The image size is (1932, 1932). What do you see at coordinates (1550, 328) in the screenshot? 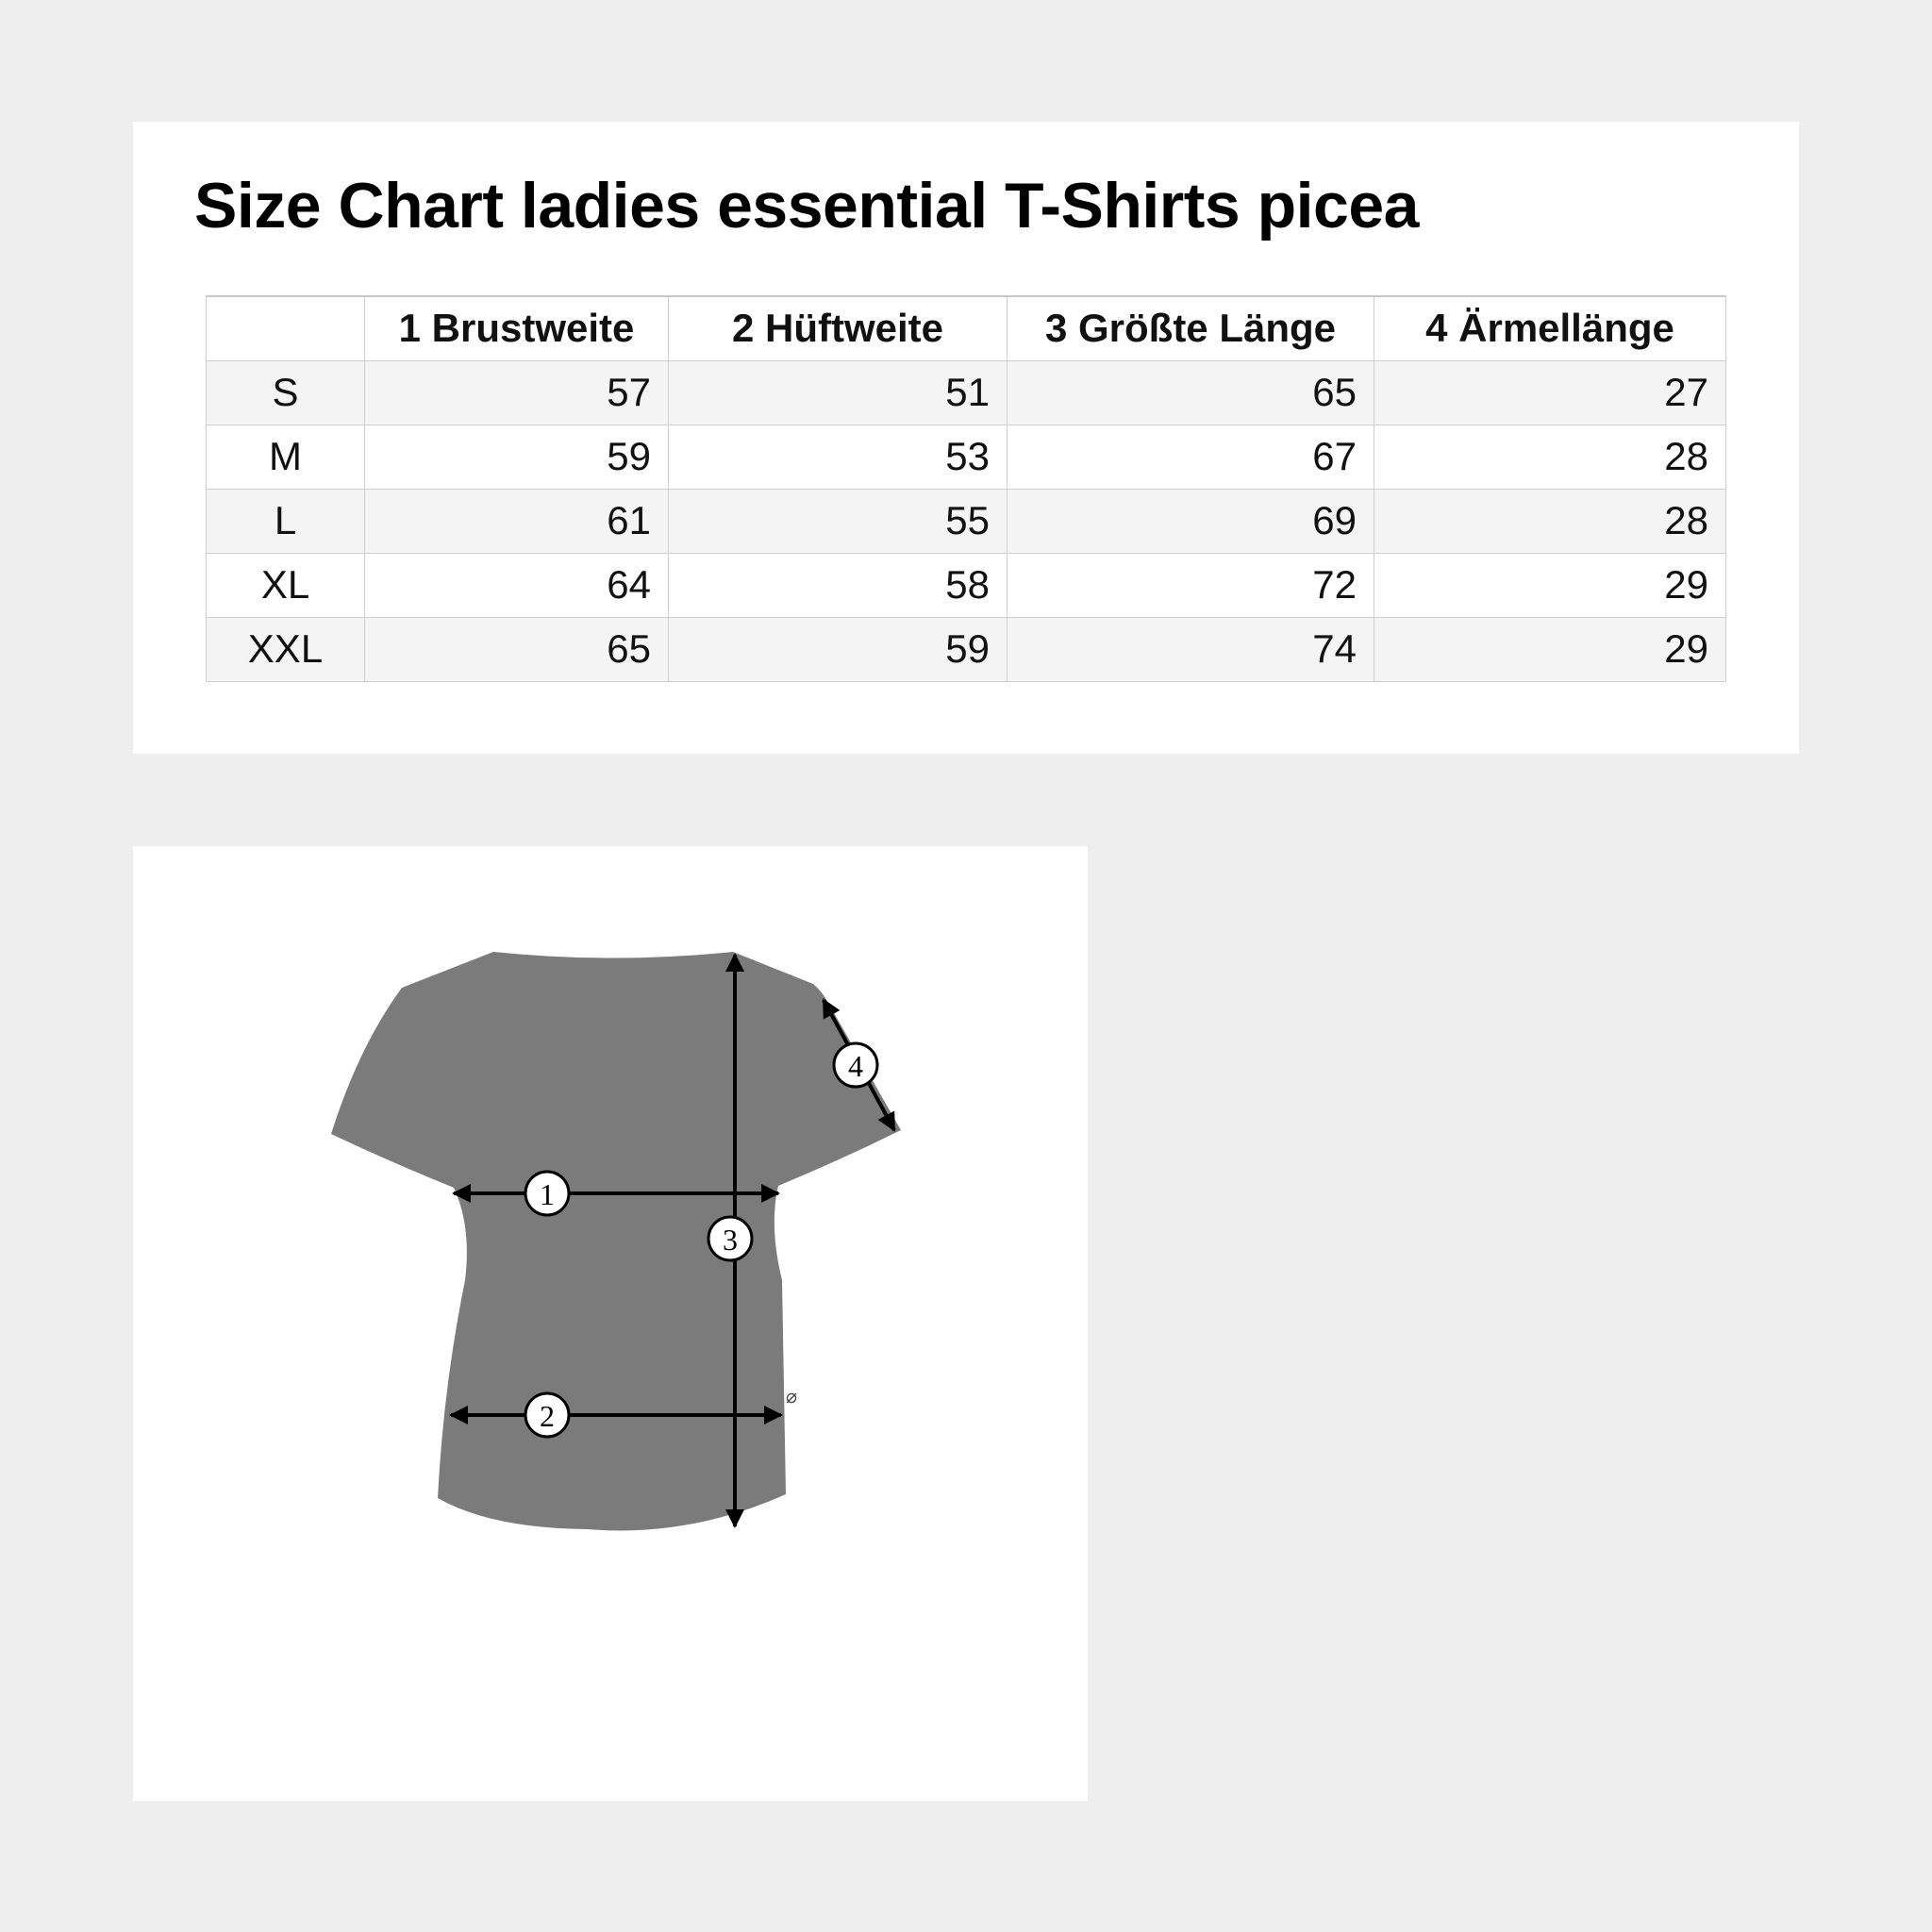
I see `header-aermellaenge: 4 Ärmellänge` at bounding box center [1550, 328].